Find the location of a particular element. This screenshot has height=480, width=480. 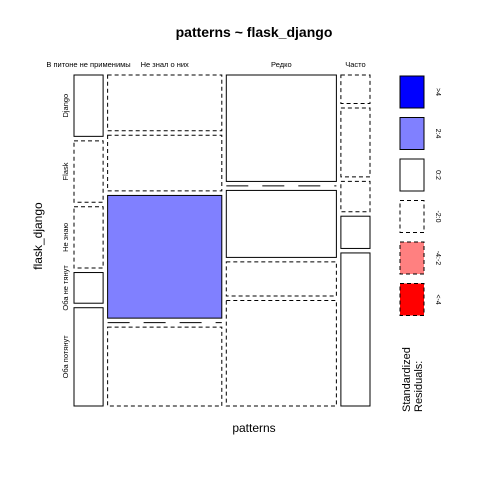

legend-title: StandardizedResiduals: is located at coordinates (413, 379).